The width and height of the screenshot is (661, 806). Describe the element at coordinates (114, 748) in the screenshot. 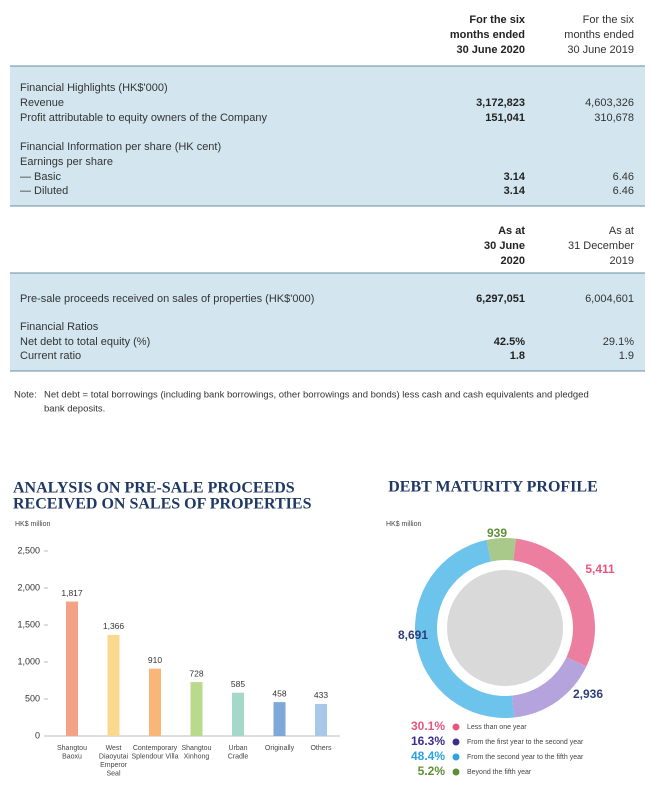

I see `x-tick-label: West` at that location.